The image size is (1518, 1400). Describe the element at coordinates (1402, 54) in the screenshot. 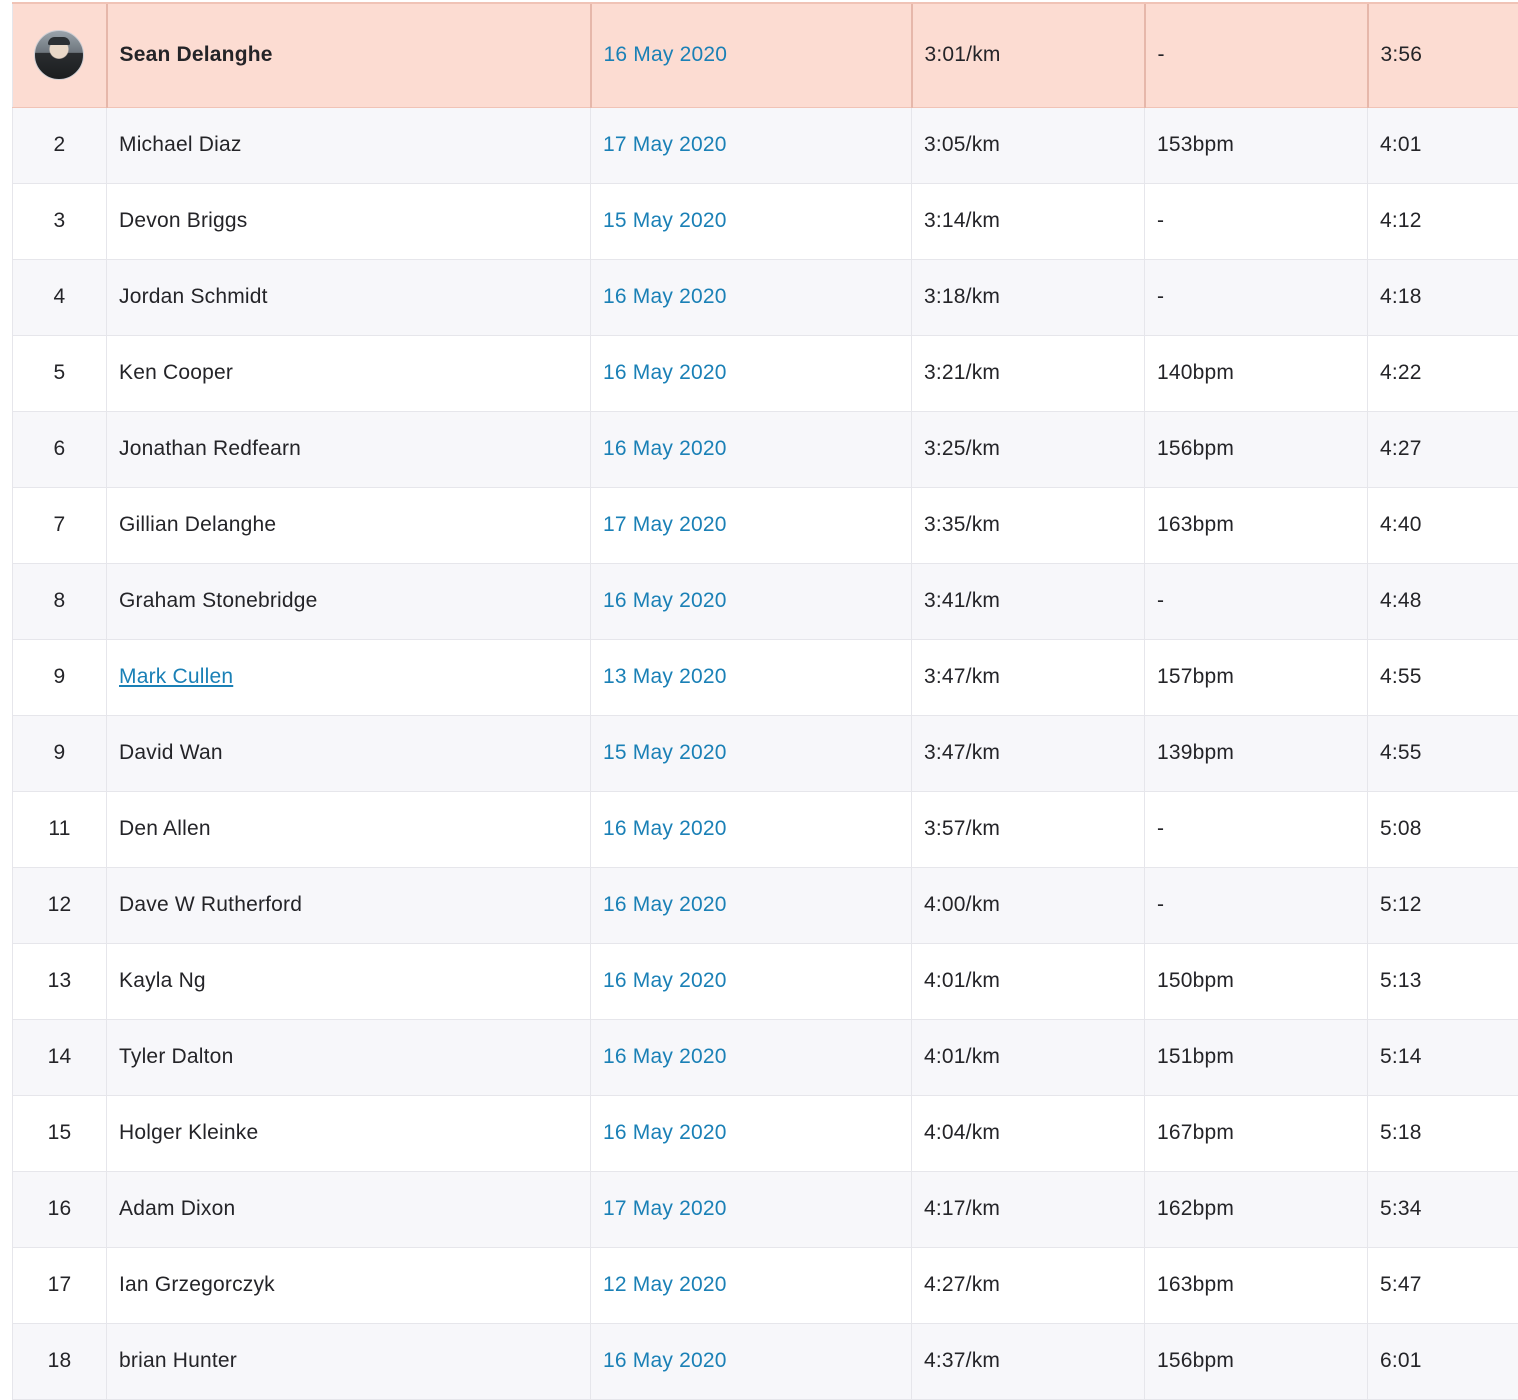

I see `time-value: 3:56` at that location.